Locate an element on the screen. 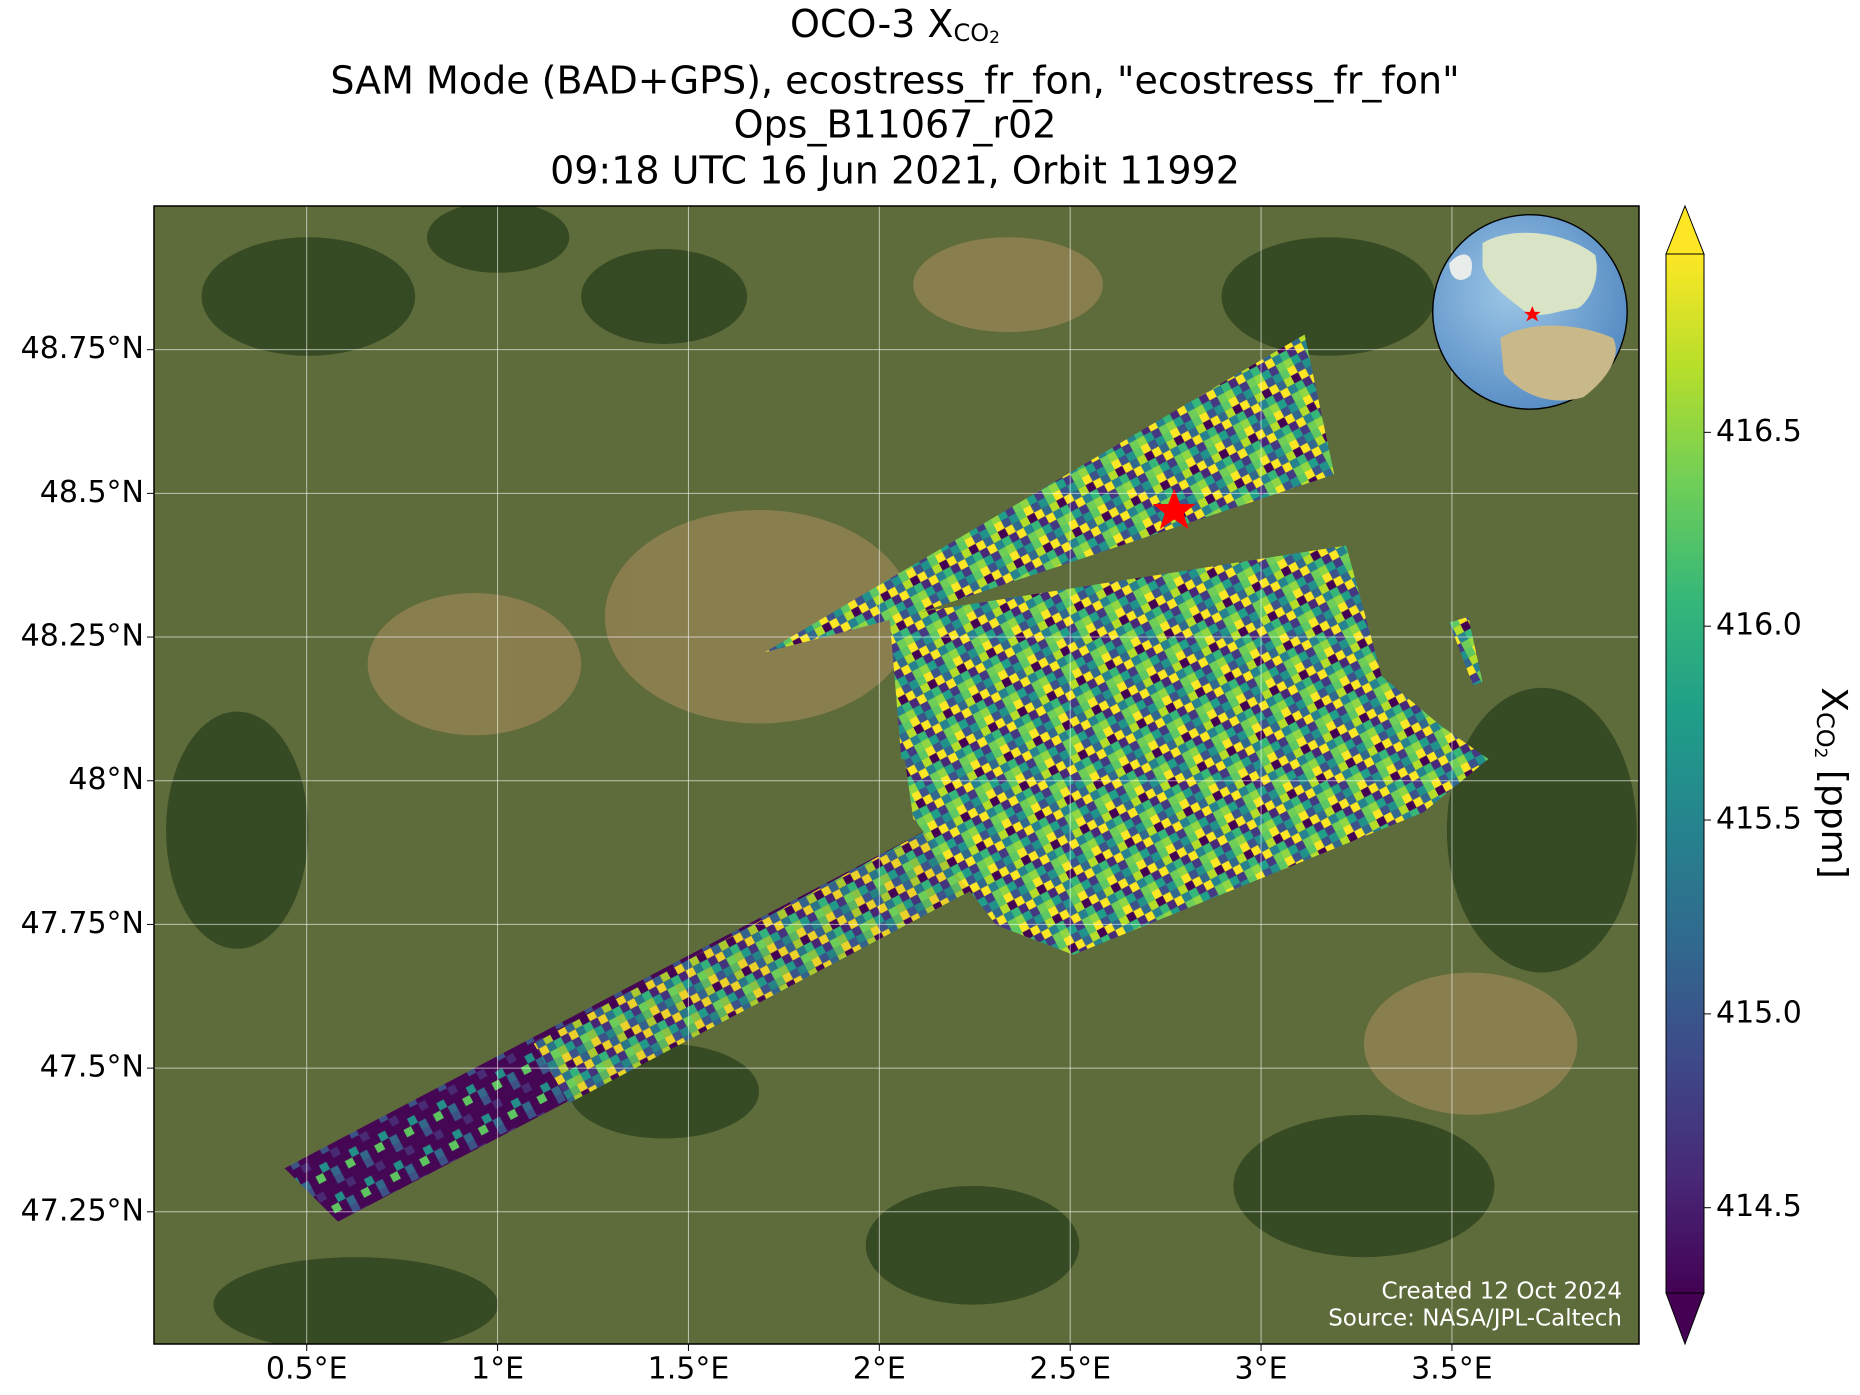 This screenshot has height=1395, width=1860. colorbar-tick-label: 416.0 is located at coordinates (1759, 625).